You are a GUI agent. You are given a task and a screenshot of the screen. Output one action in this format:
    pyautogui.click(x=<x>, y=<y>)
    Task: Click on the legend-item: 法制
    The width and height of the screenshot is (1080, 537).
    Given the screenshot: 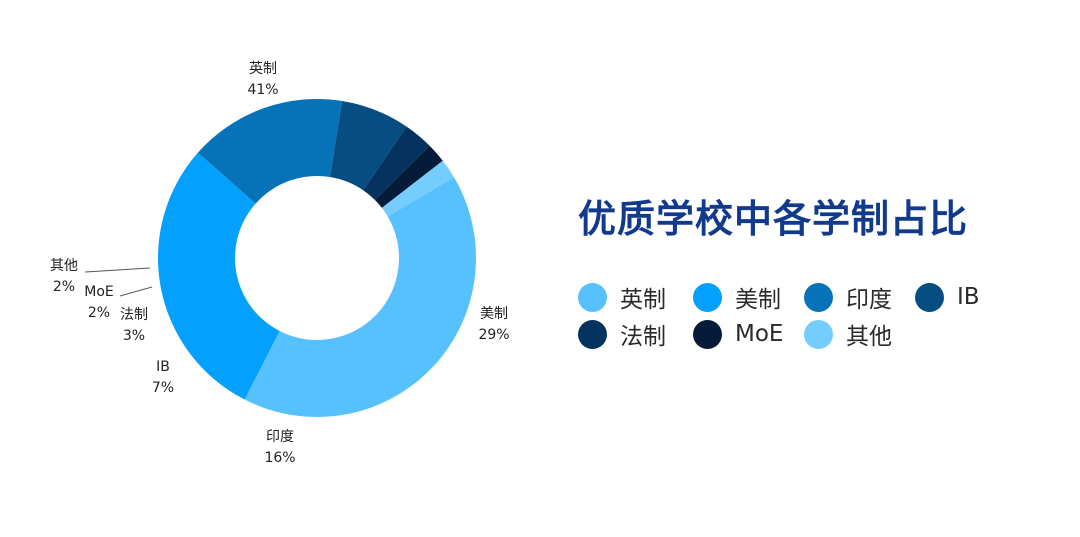 What is the action you would take?
    pyautogui.click(x=622, y=334)
    